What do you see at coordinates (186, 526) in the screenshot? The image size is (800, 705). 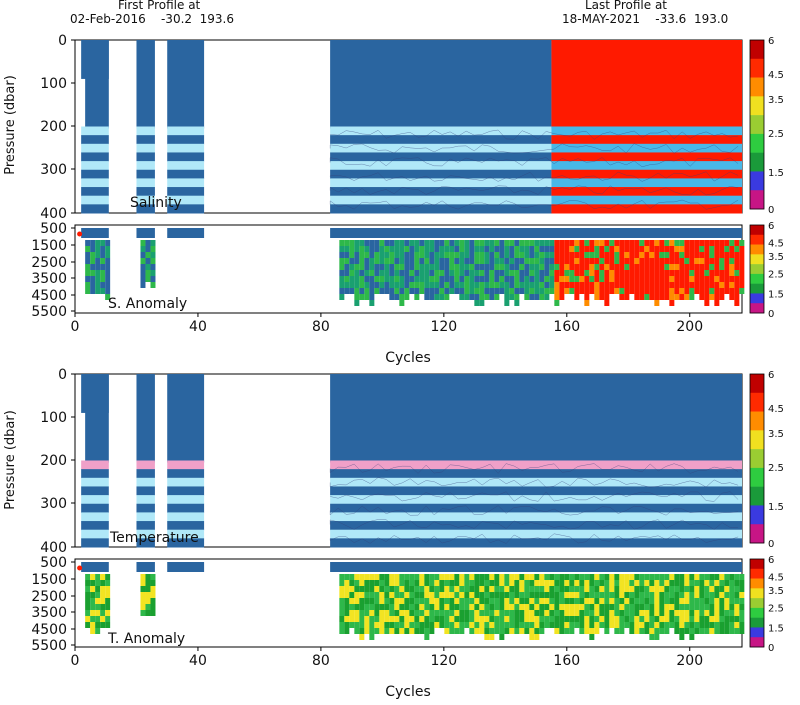 I see `lower-band` at bounding box center [186, 526].